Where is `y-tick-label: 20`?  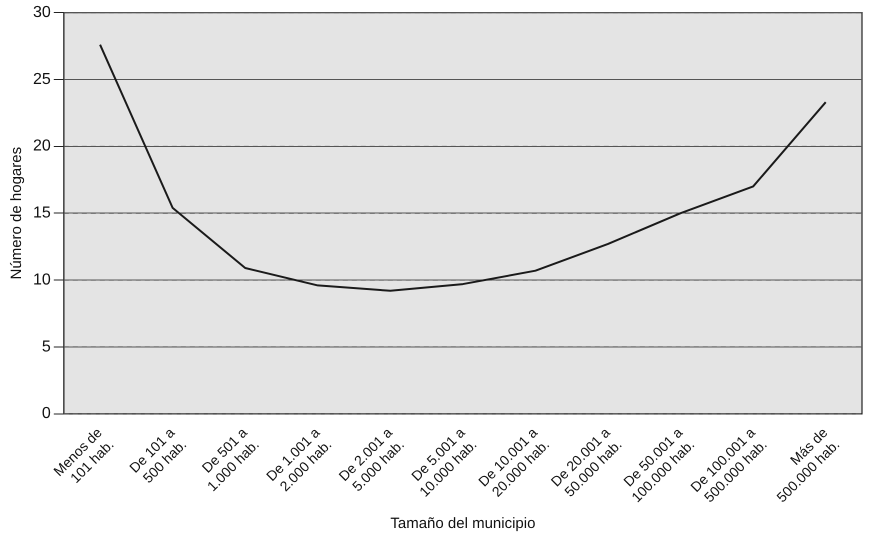
y-tick-label: 20 is located at coordinates (42, 146).